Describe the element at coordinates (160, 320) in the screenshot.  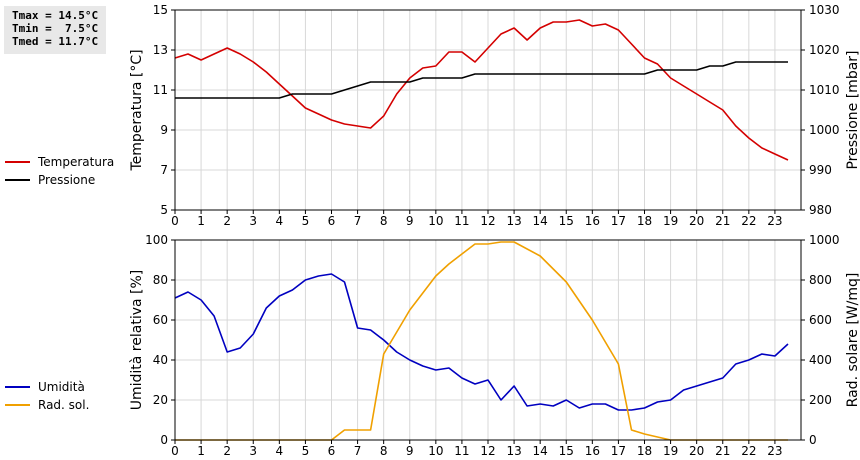
I see `y-tick-label: 60` at that location.